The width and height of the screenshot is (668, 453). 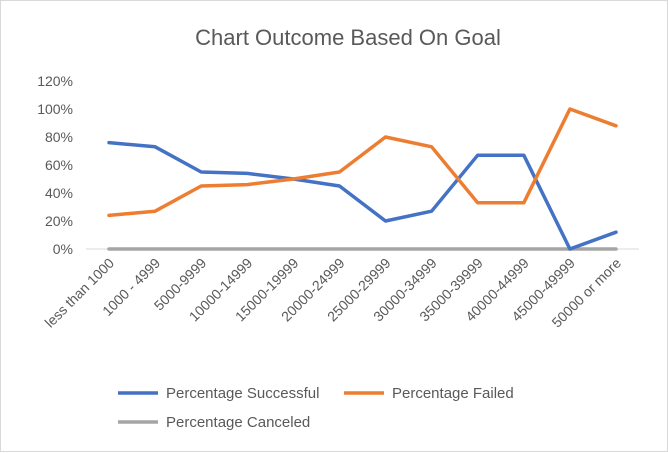 What do you see at coordinates (238, 422) in the screenshot?
I see `legend-label: Percentage Canceled` at bounding box center [238, 422].